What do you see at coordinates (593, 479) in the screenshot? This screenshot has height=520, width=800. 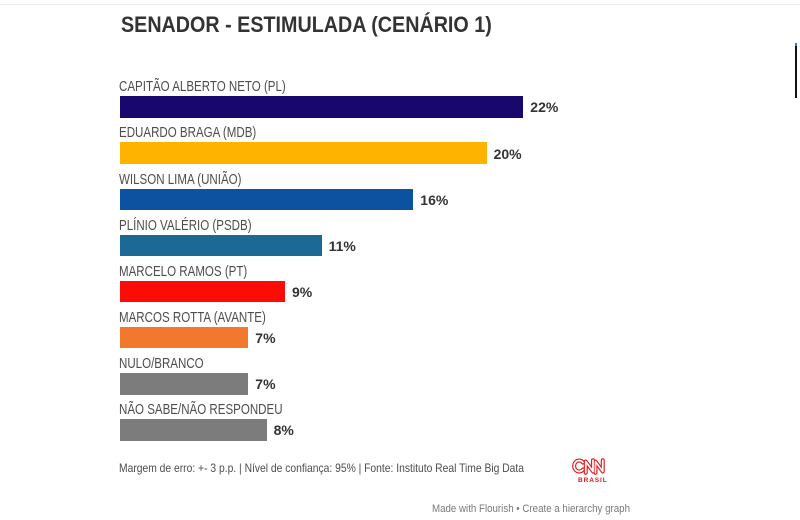 I see `svg-text: BRASIL` at bounding box center [593, 479].